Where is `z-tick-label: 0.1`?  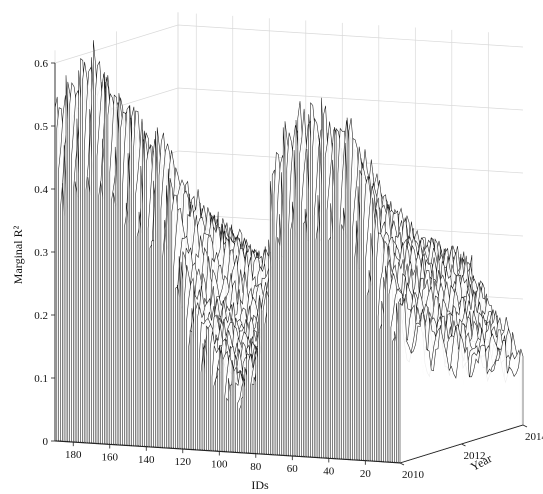
z-tick-label: 0.1 is located at coordinates (41, 379).